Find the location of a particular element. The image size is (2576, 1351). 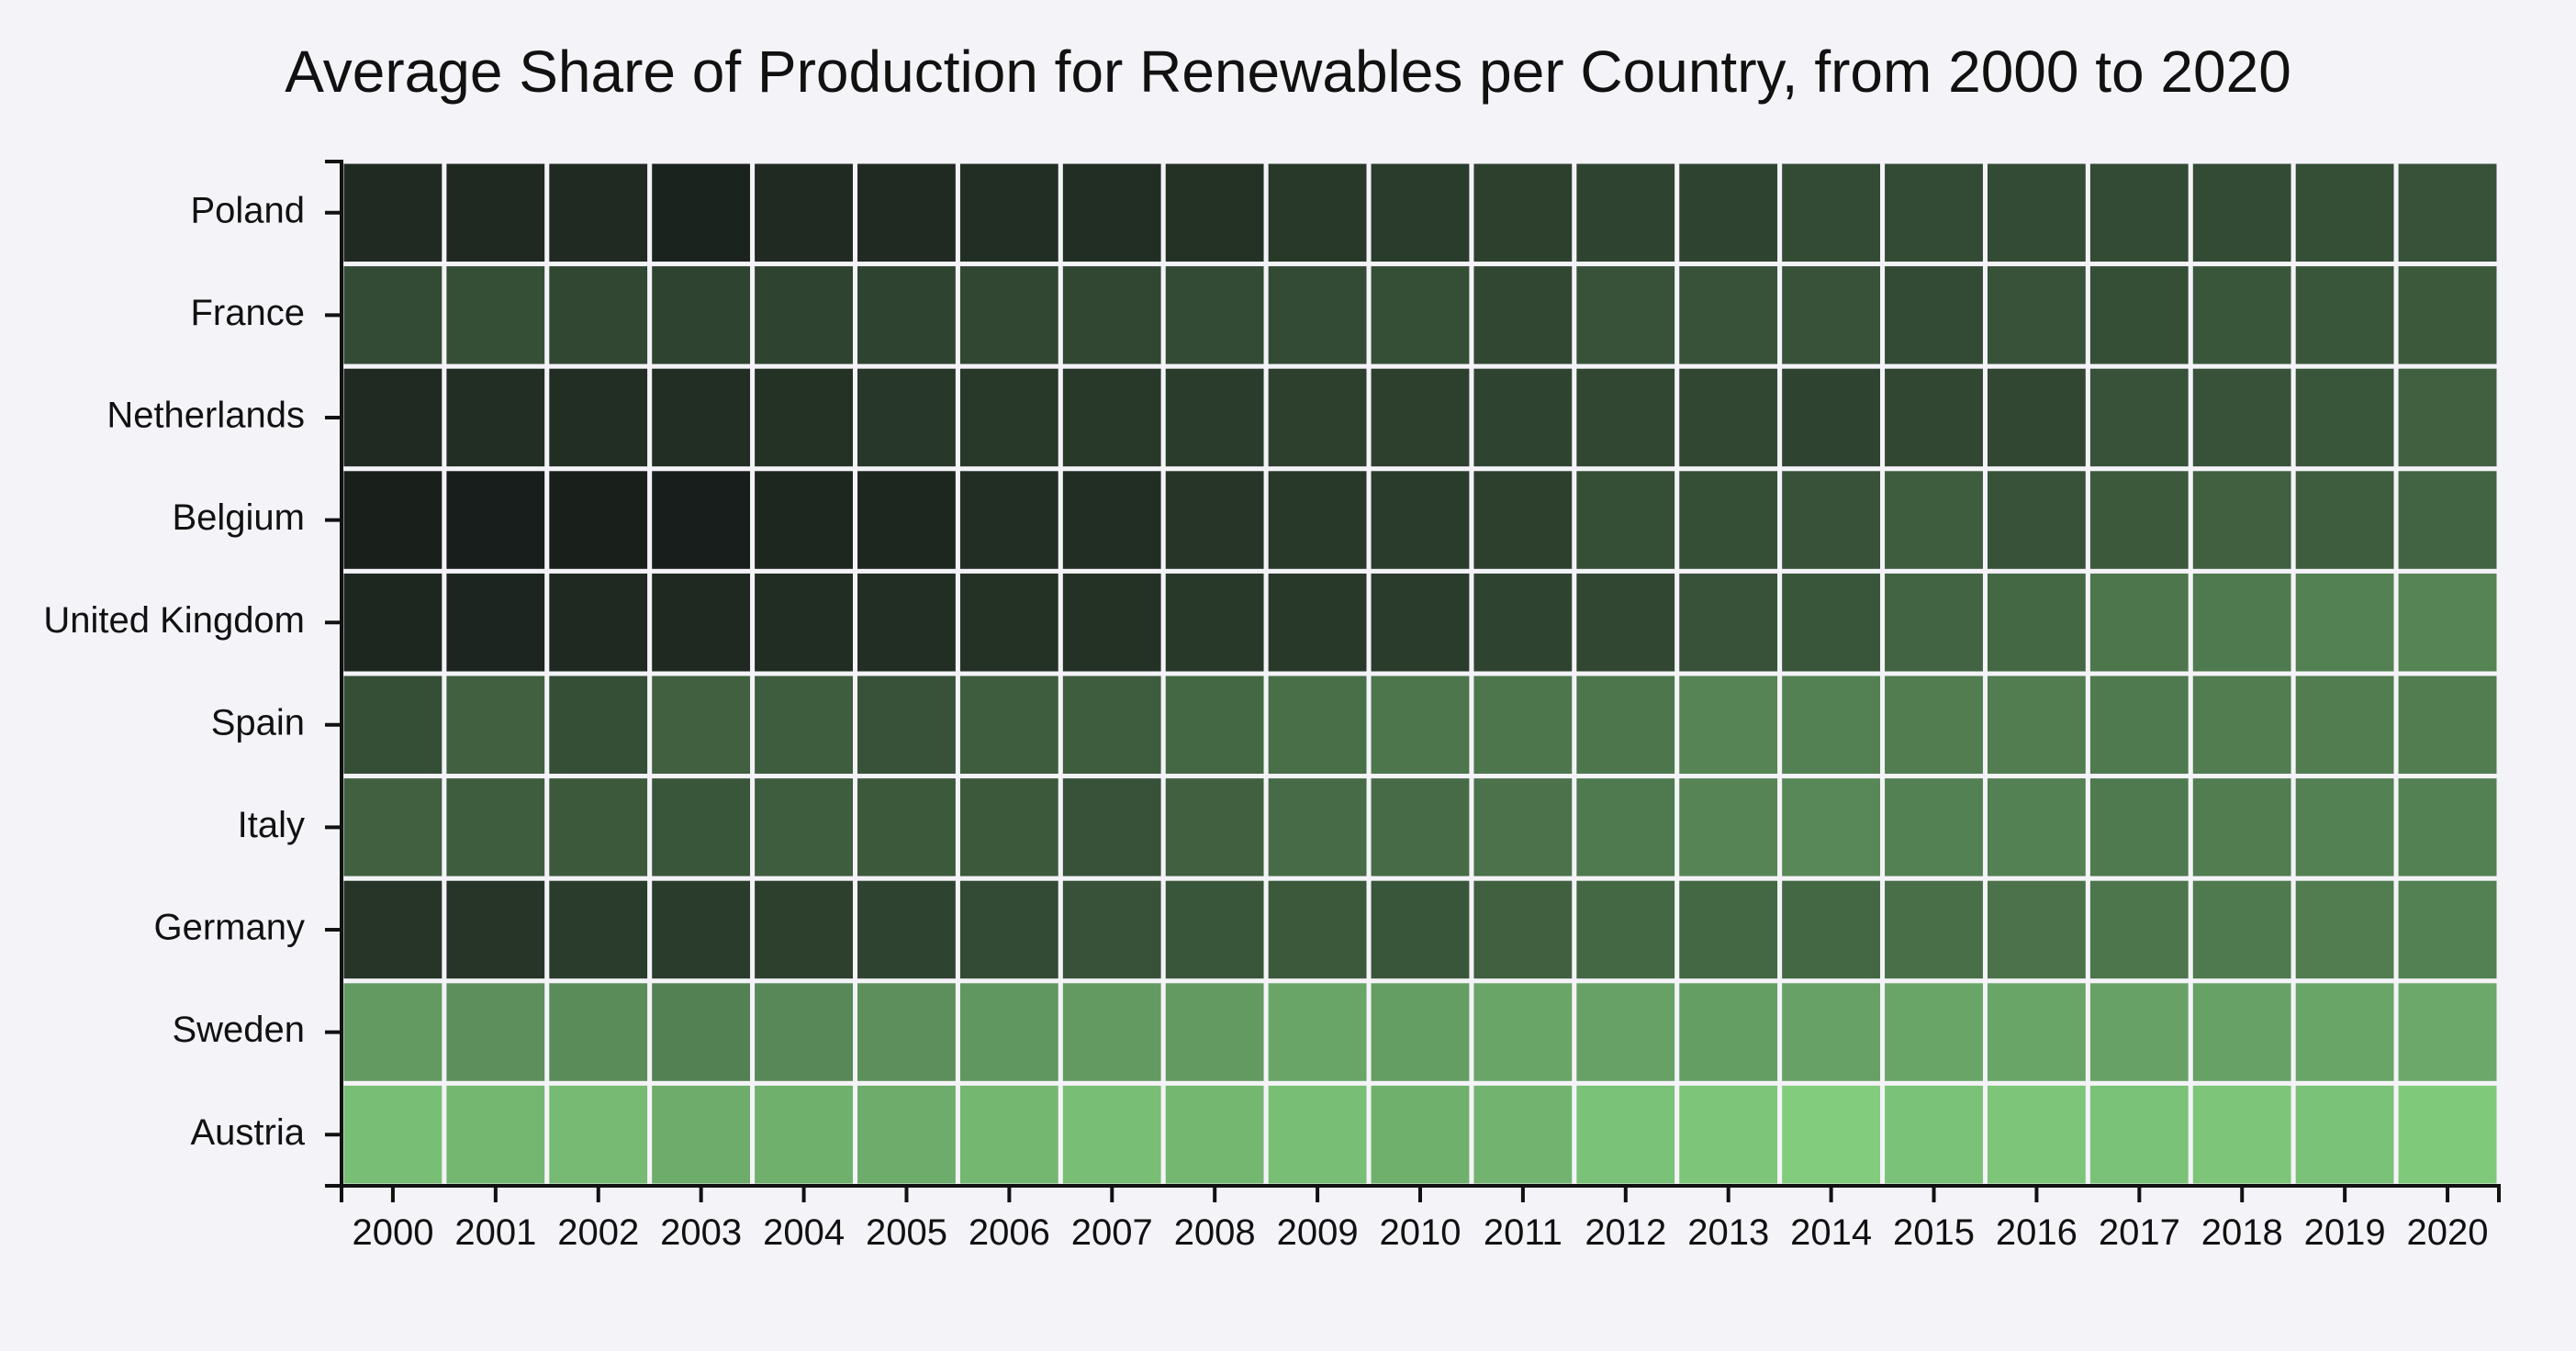

x-tick-label: 2016 is located at coordinates (2037, 1232).